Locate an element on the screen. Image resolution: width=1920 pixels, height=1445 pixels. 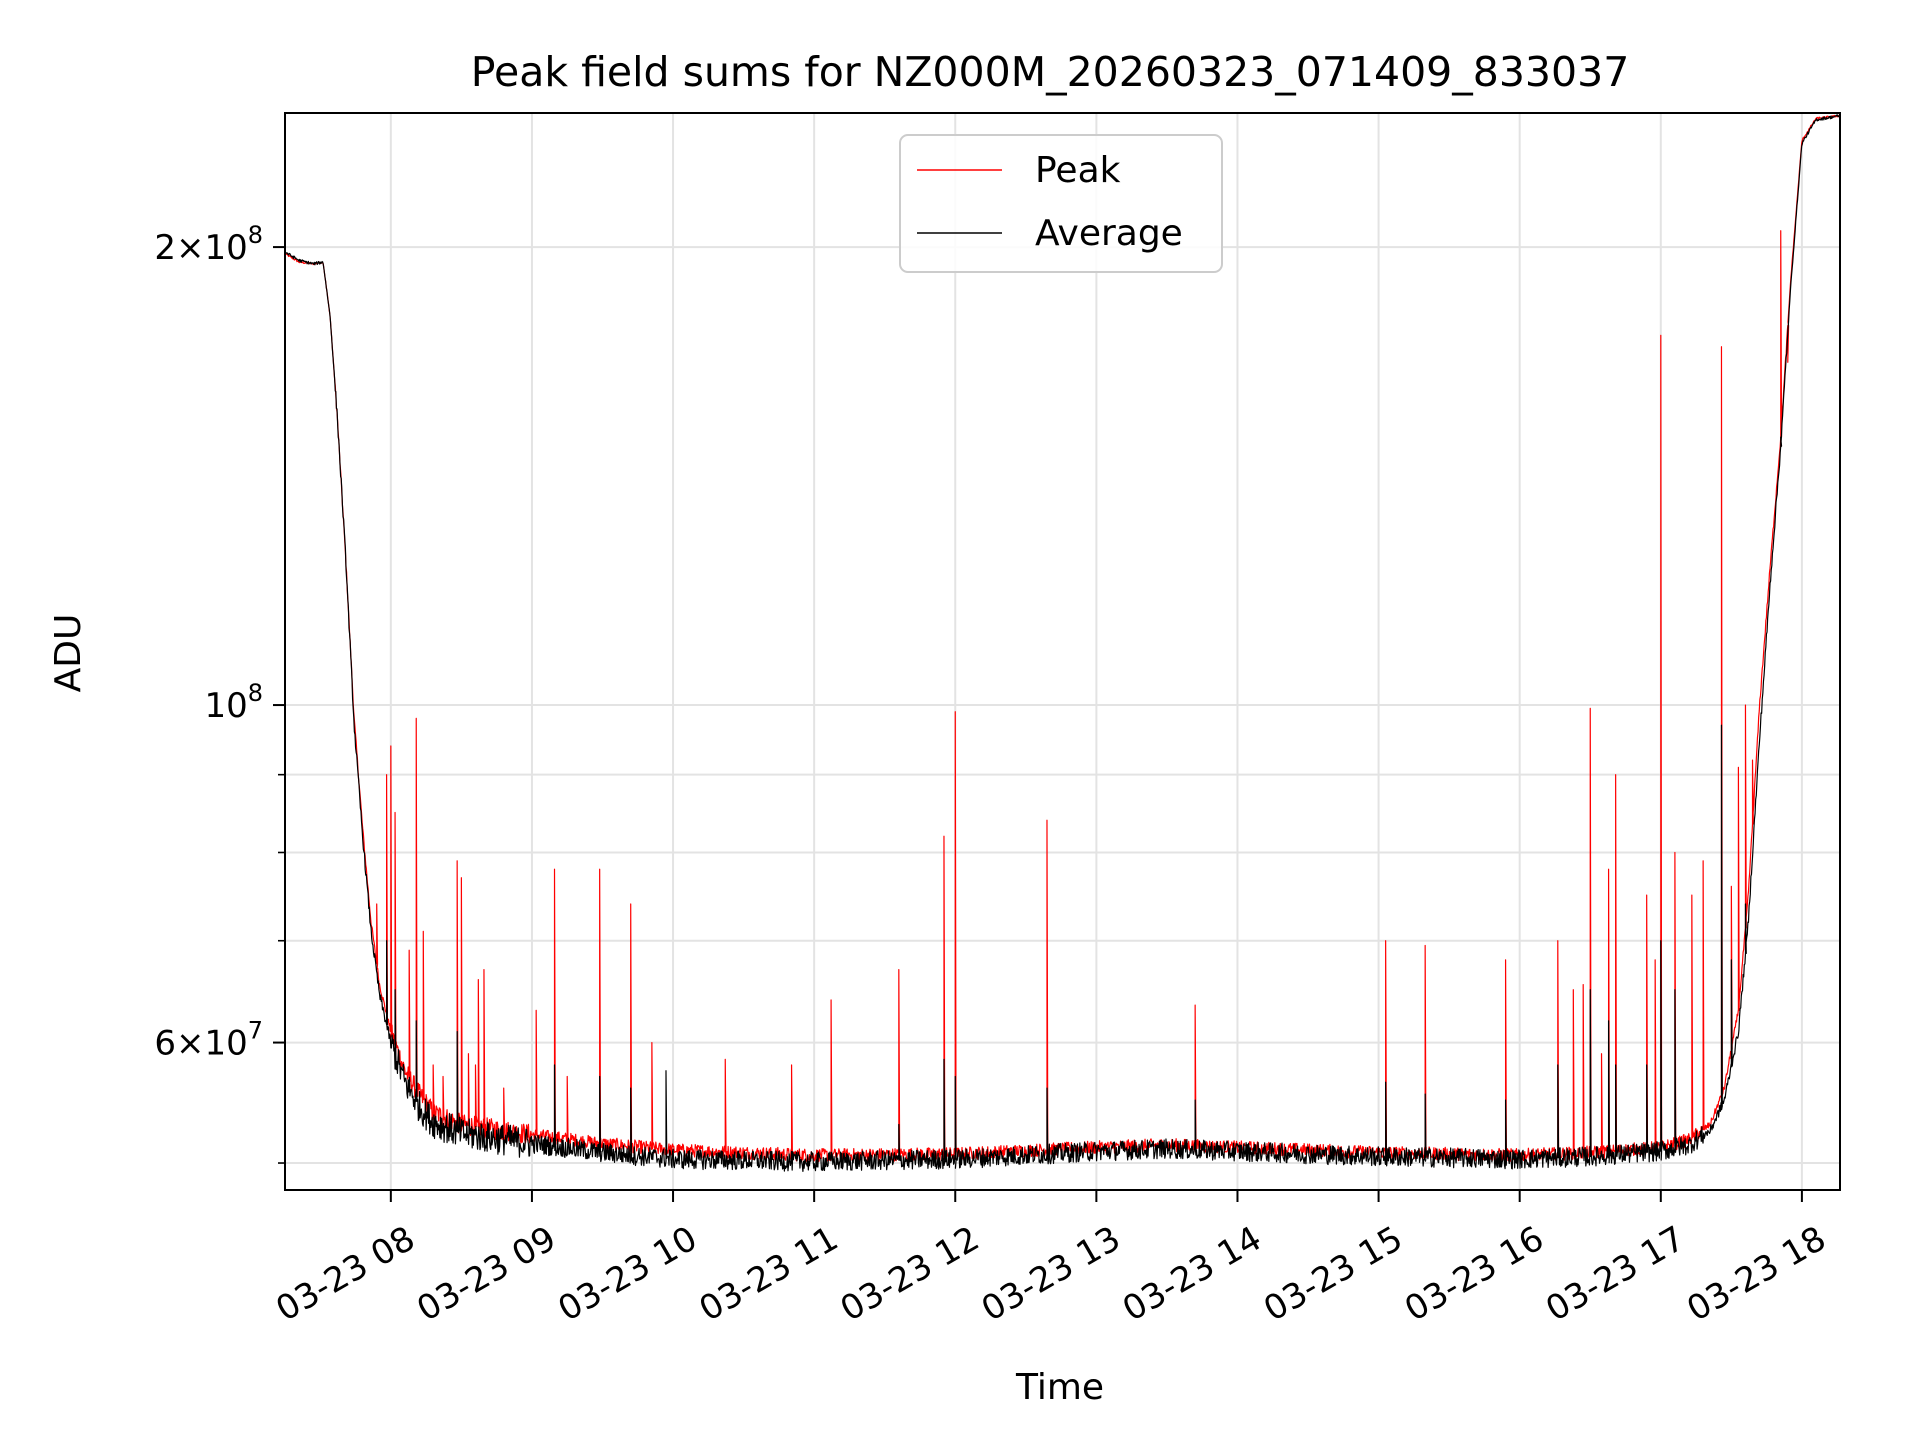
y-tick-mantissa: 6 is located at coordinates (165, 1044).